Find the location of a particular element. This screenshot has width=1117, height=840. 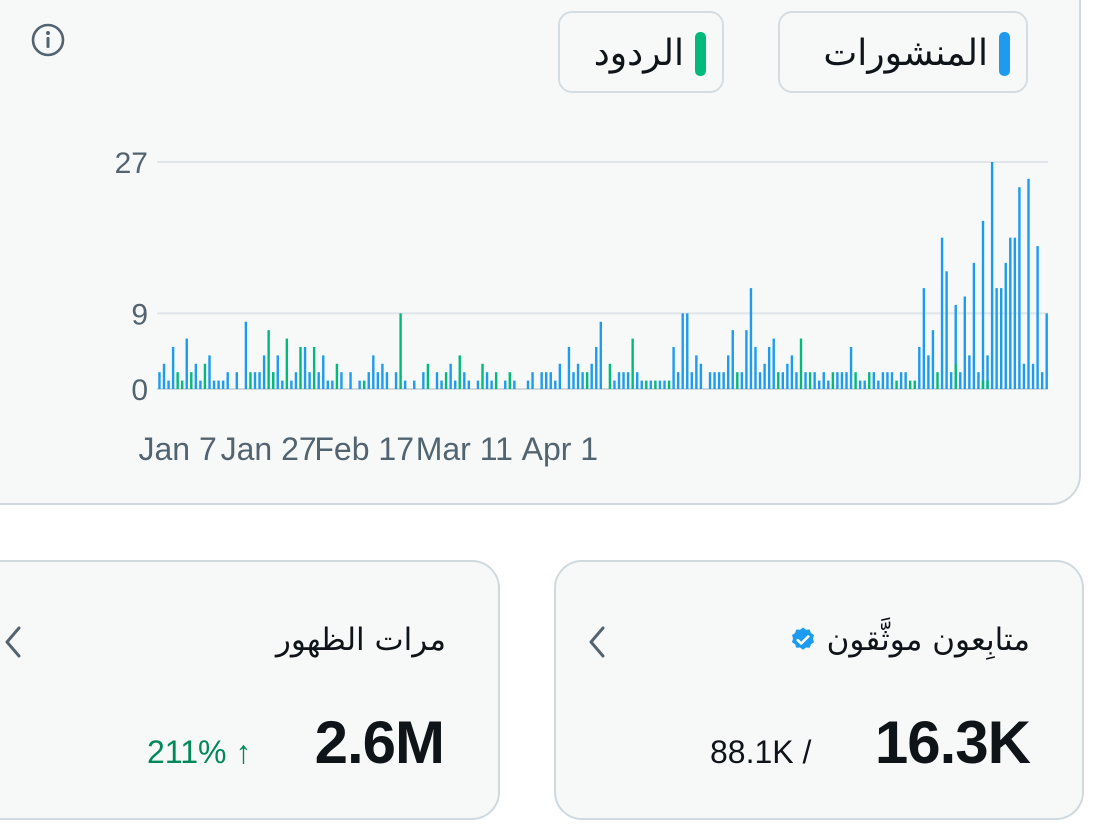

verified-followers-card: متابِعون موثَّقون 16.3K 88.1K / is located at coordinates (819, 690).